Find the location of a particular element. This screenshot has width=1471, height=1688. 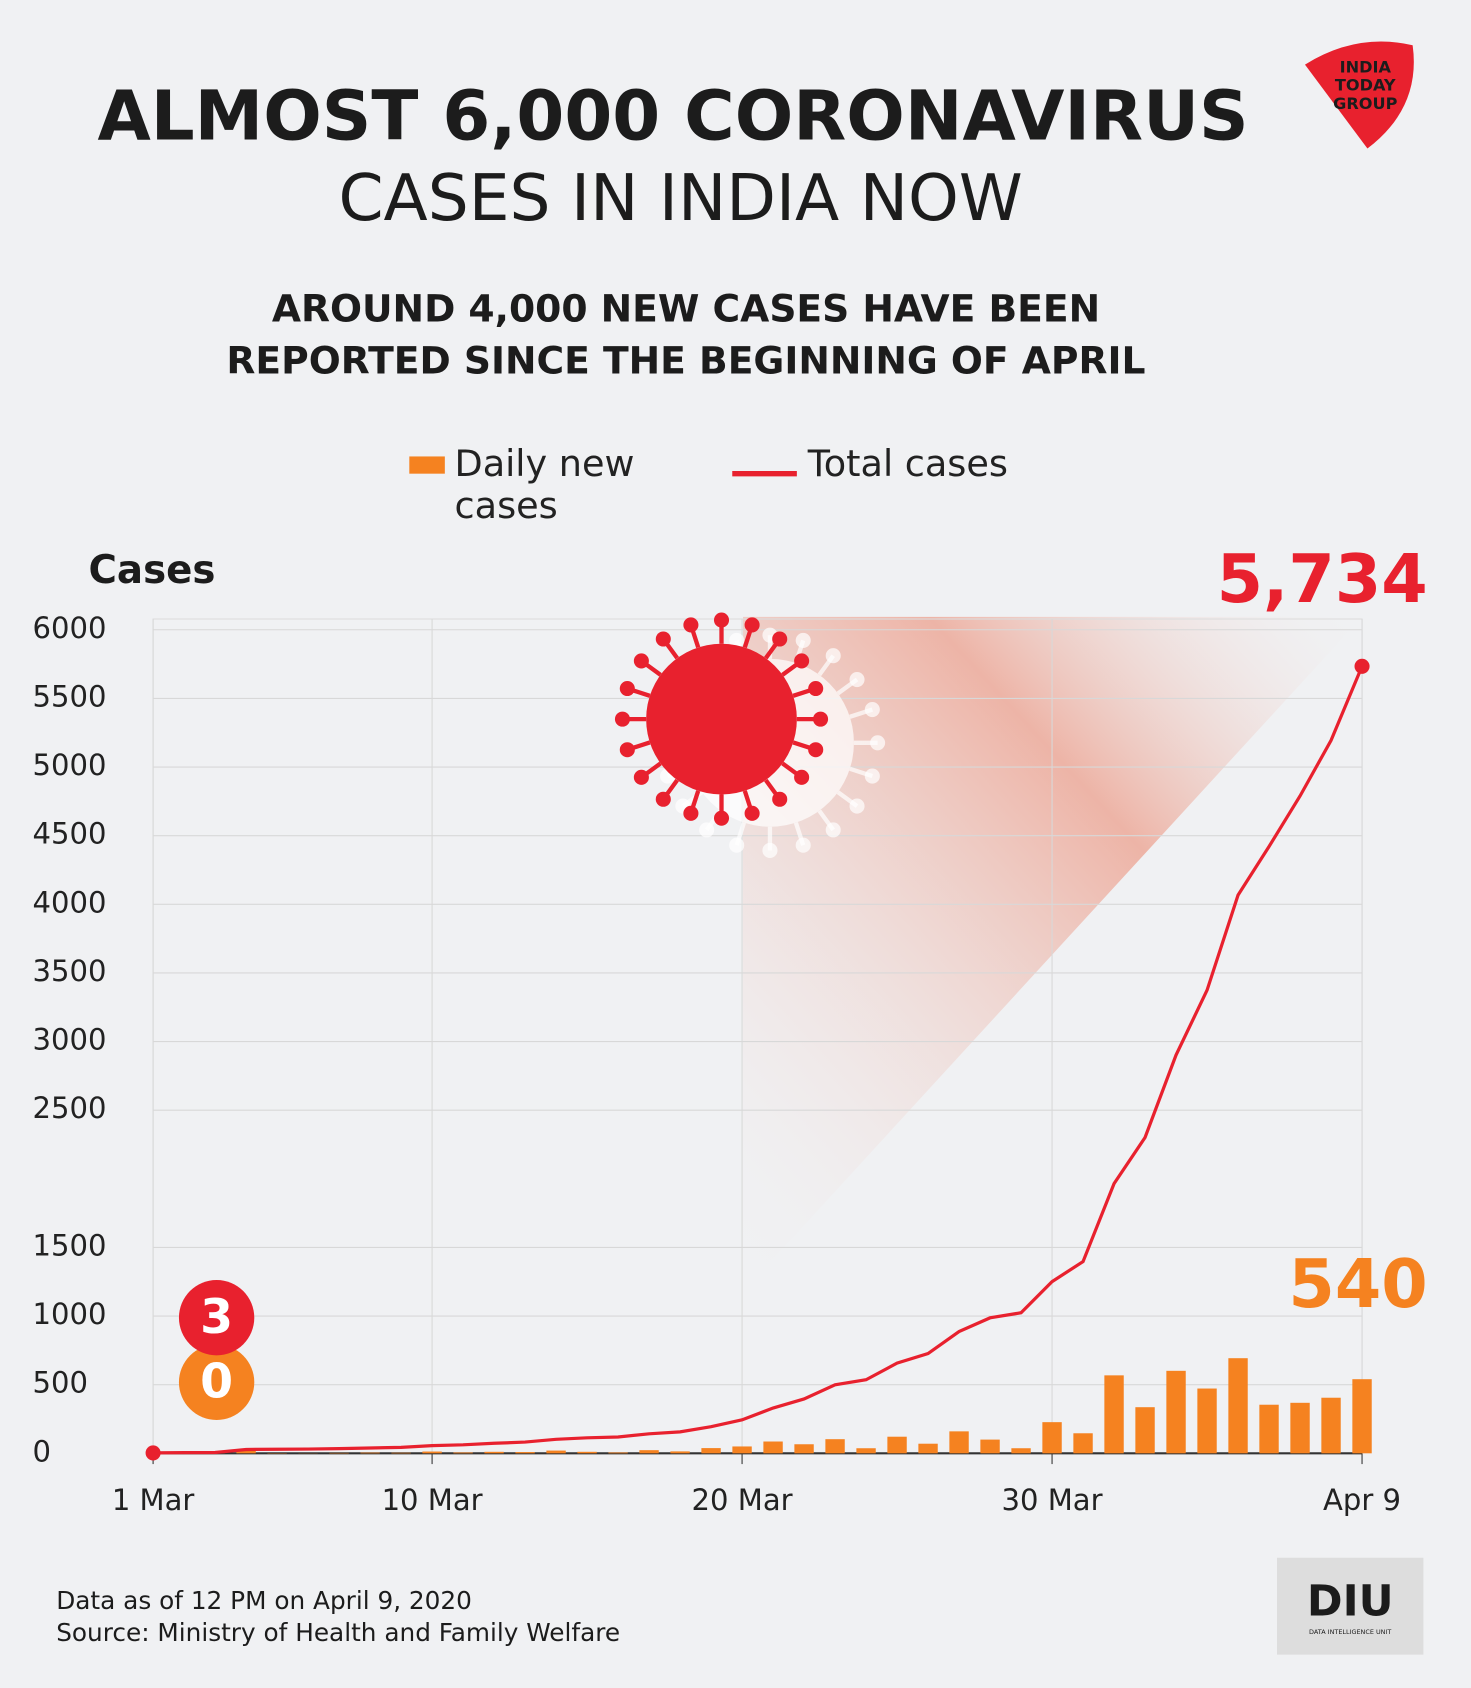

legend-item: Daily new cases is located at coordinates (544, 485).